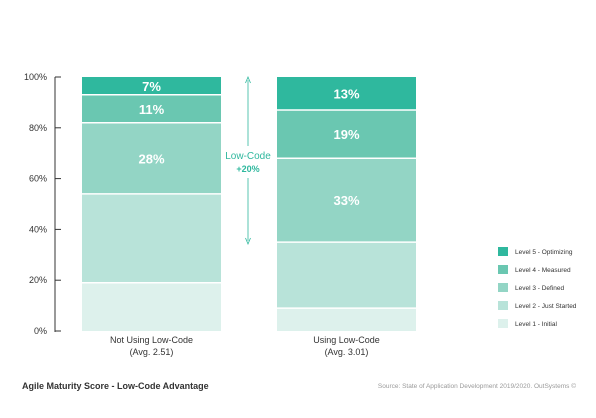 The width and height of the screenshot is (596, 418). I want to click on y-tick-label: 20%, so click(38, 280).